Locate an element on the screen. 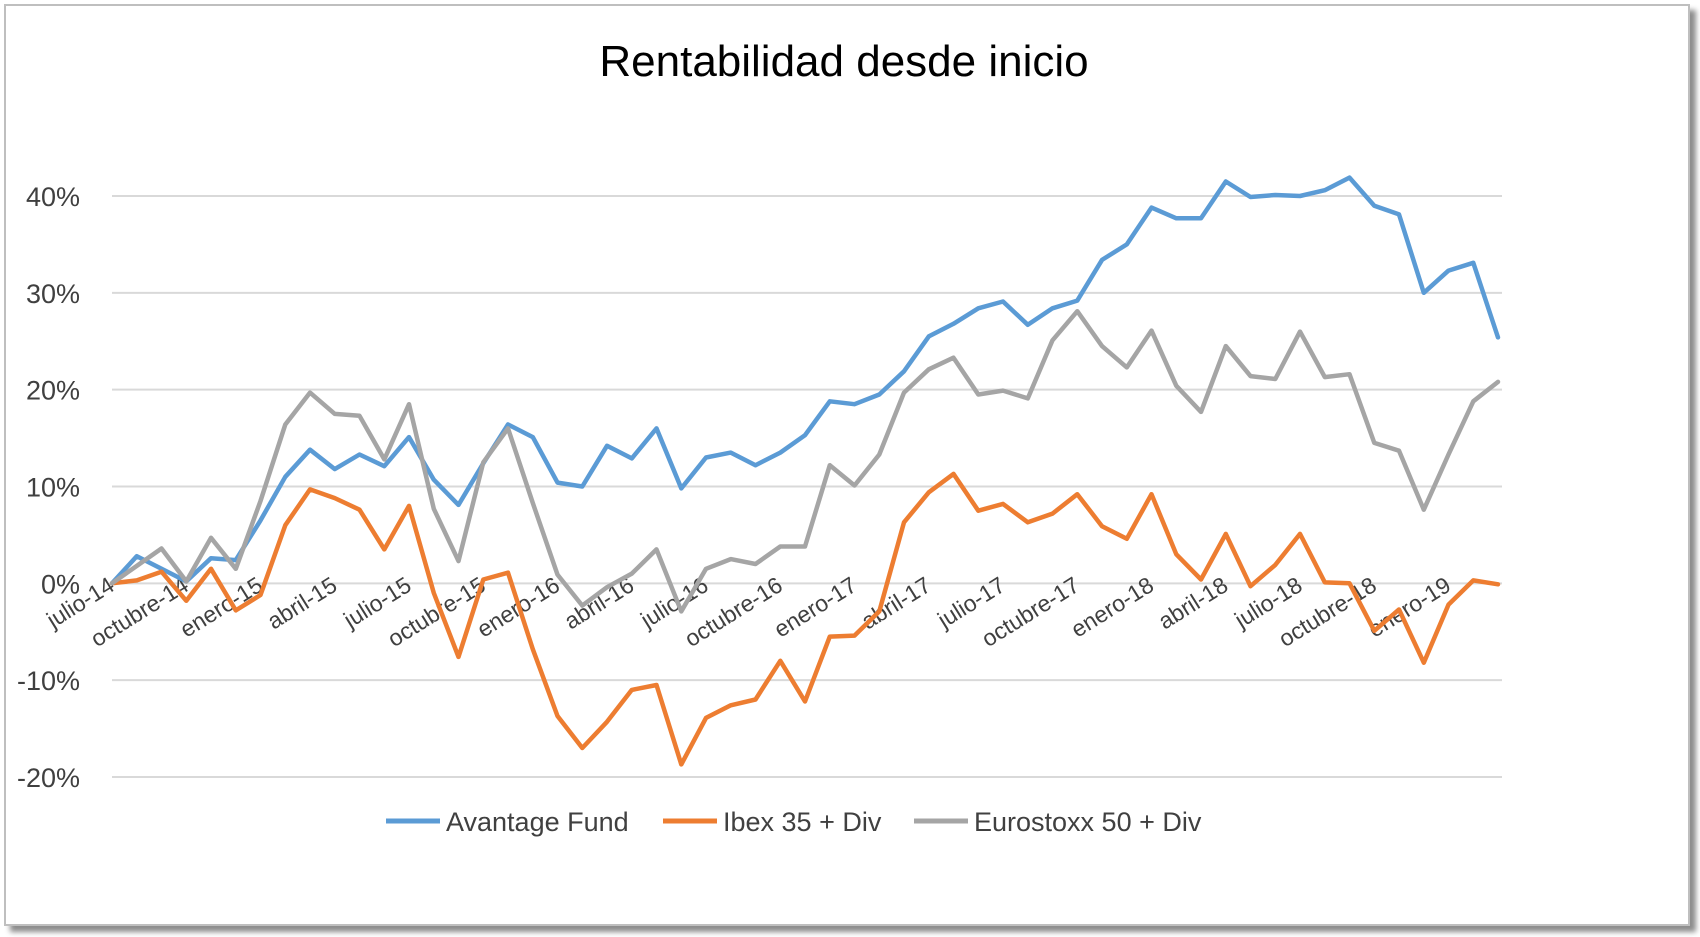 This screenshot has width=1700, height=937. legend-label: Avantage Fund is located at coordinates (537, 822).